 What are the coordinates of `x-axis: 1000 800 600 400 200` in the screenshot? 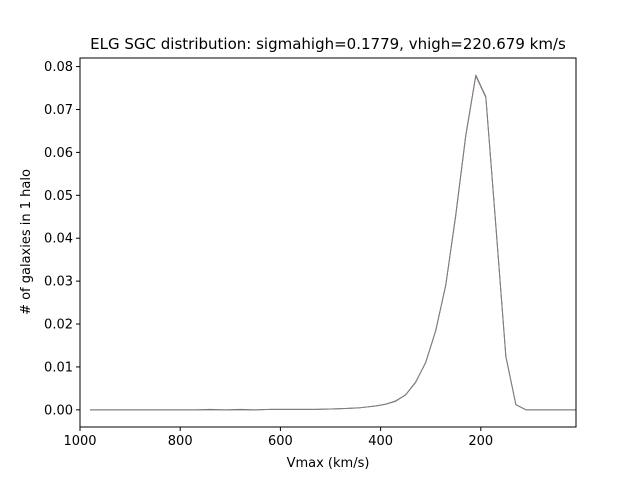 It's located at (278, 438).